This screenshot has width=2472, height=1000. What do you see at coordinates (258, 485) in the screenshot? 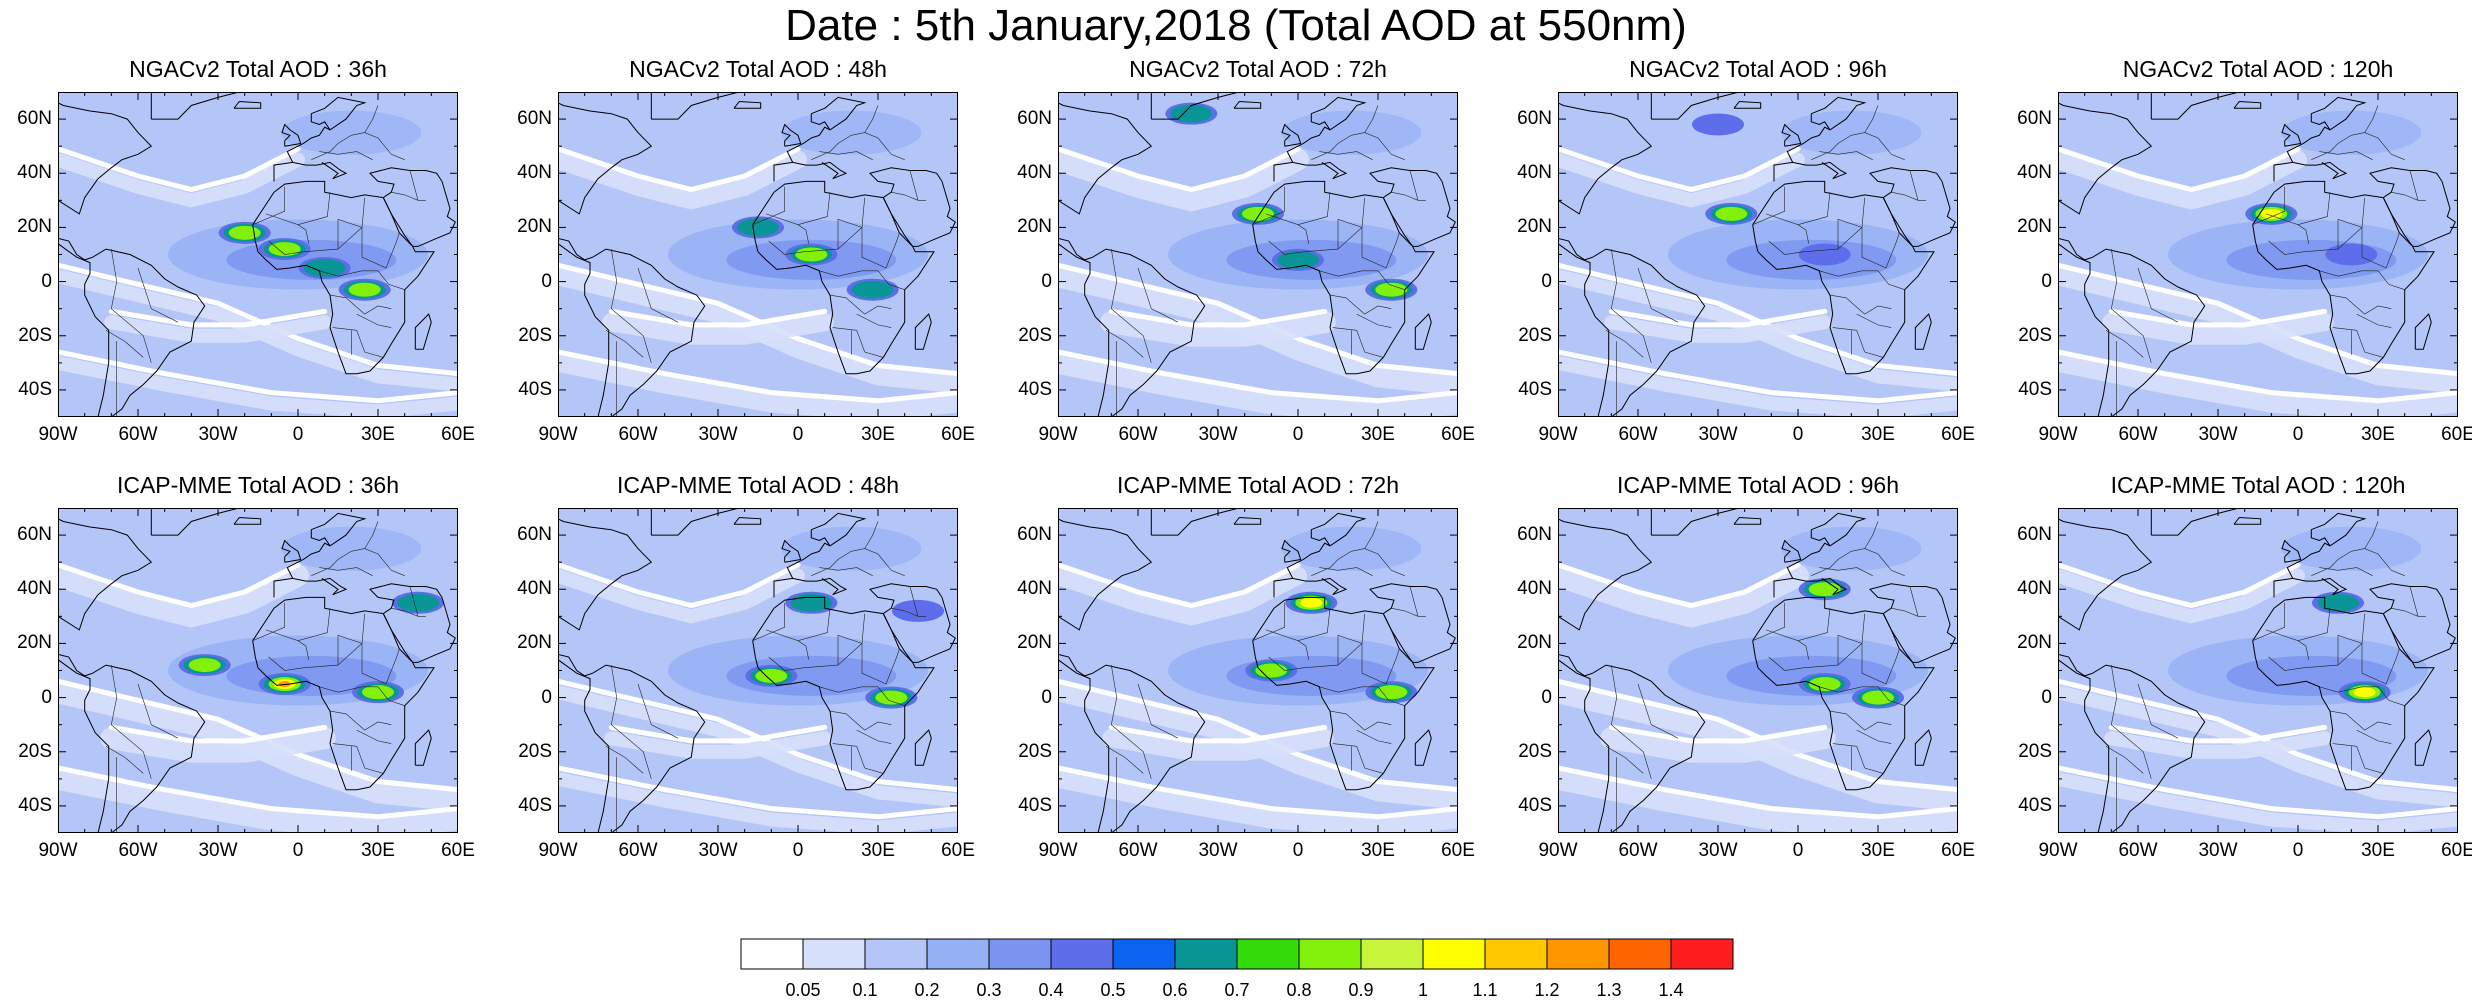
I see `panel-title: ICAP-MME Total AOD : 36h` at bounding box center [258, 485].